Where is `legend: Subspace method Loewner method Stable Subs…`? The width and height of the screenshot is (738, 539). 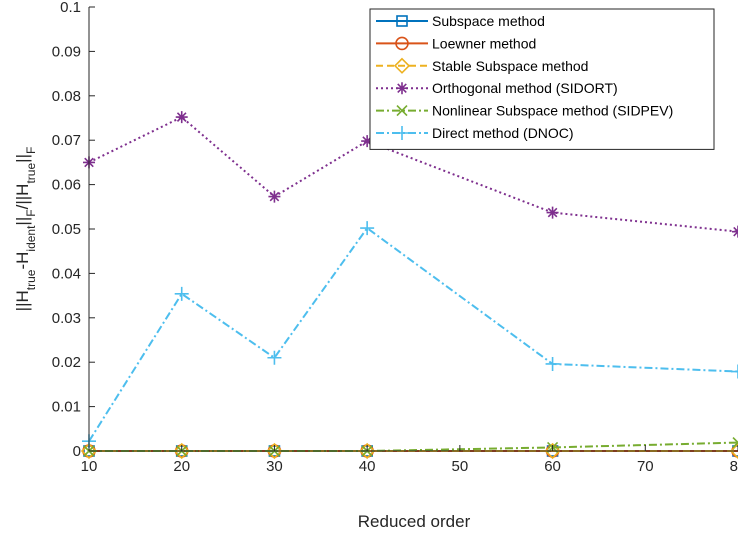 legend: Subspace method Loewner method Stable Subs… is located at coordinates (542, 79).